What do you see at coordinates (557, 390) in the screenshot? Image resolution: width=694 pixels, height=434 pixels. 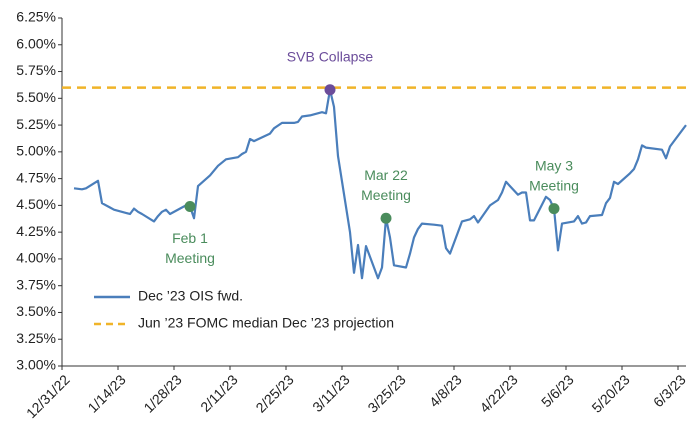 I see `x-tick-label: 5/6/23` at bounding box center [557, 390].